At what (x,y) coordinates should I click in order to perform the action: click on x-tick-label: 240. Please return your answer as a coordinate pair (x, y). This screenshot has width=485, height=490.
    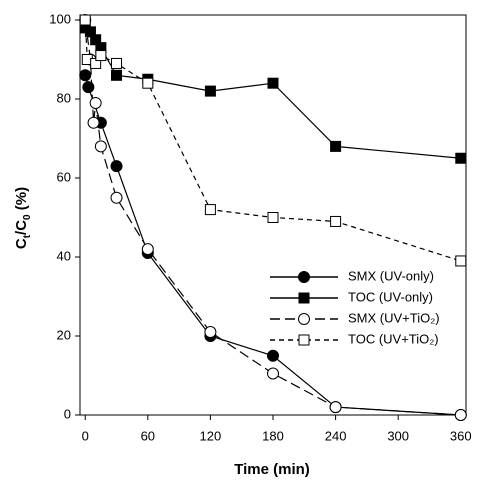
    Looking at the image, I should click on (336, 435).